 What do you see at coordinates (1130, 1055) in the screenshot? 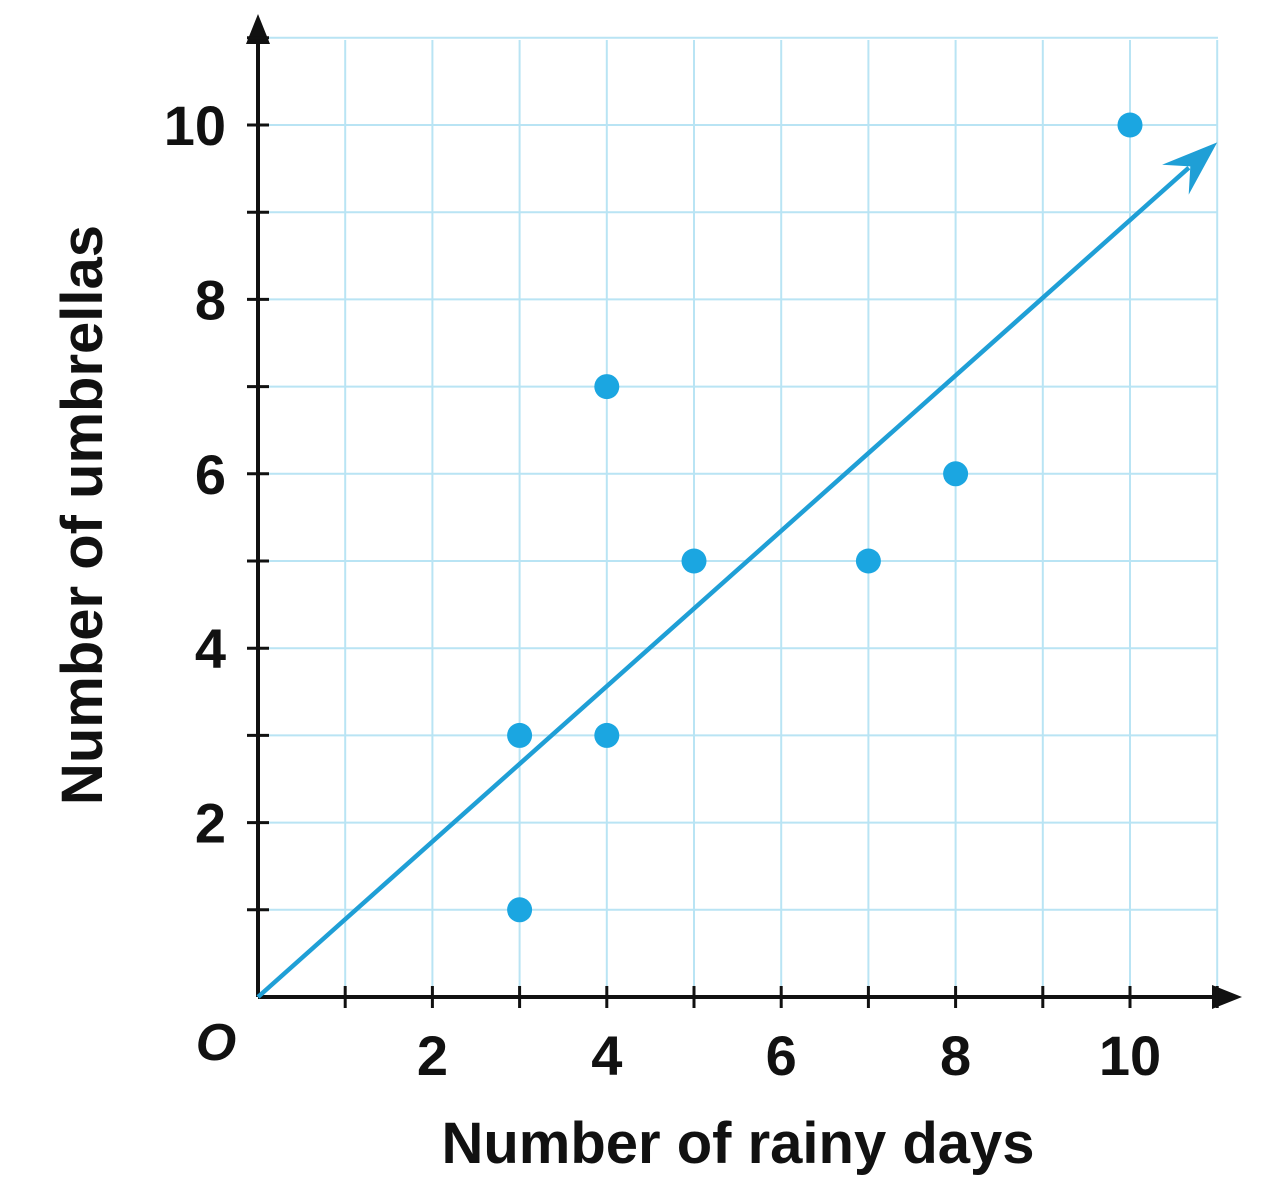
I see `x-tick-label: 10` at bounding box center [1130, 1055].